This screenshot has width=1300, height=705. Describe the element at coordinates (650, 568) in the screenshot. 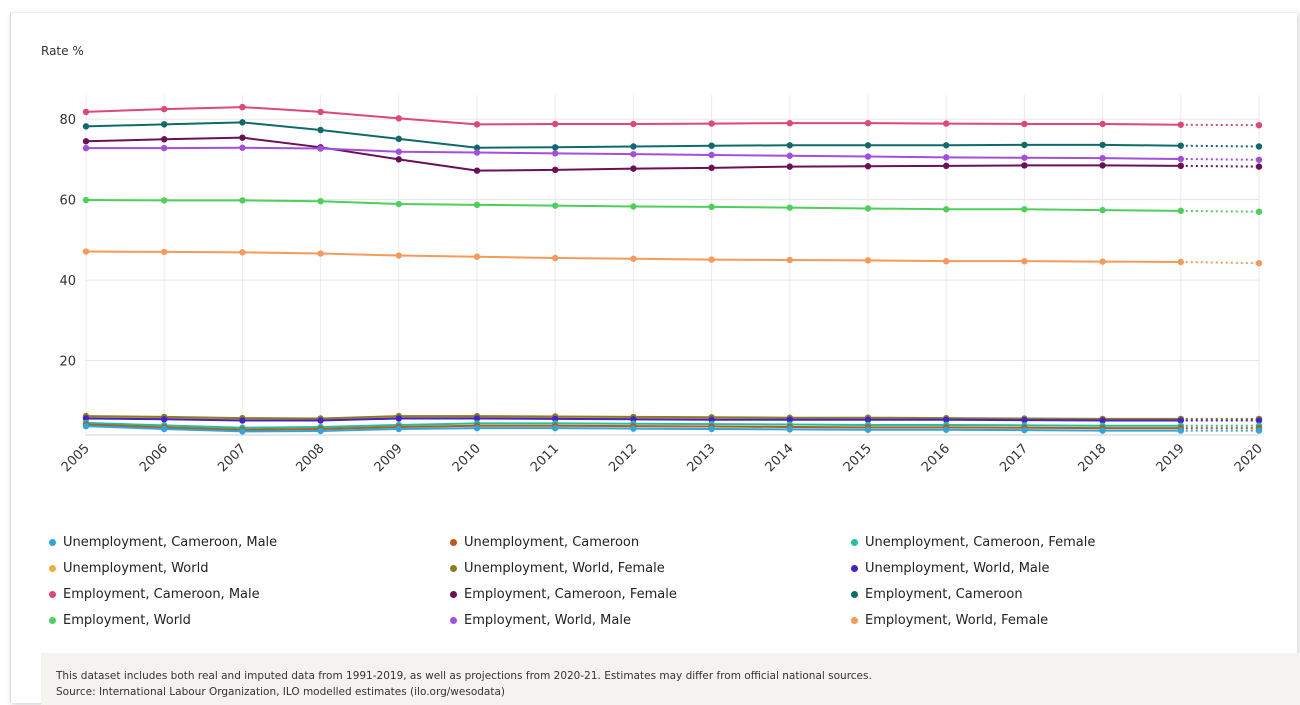

I see `legend-item: Unemployment, World, Female` at that location.